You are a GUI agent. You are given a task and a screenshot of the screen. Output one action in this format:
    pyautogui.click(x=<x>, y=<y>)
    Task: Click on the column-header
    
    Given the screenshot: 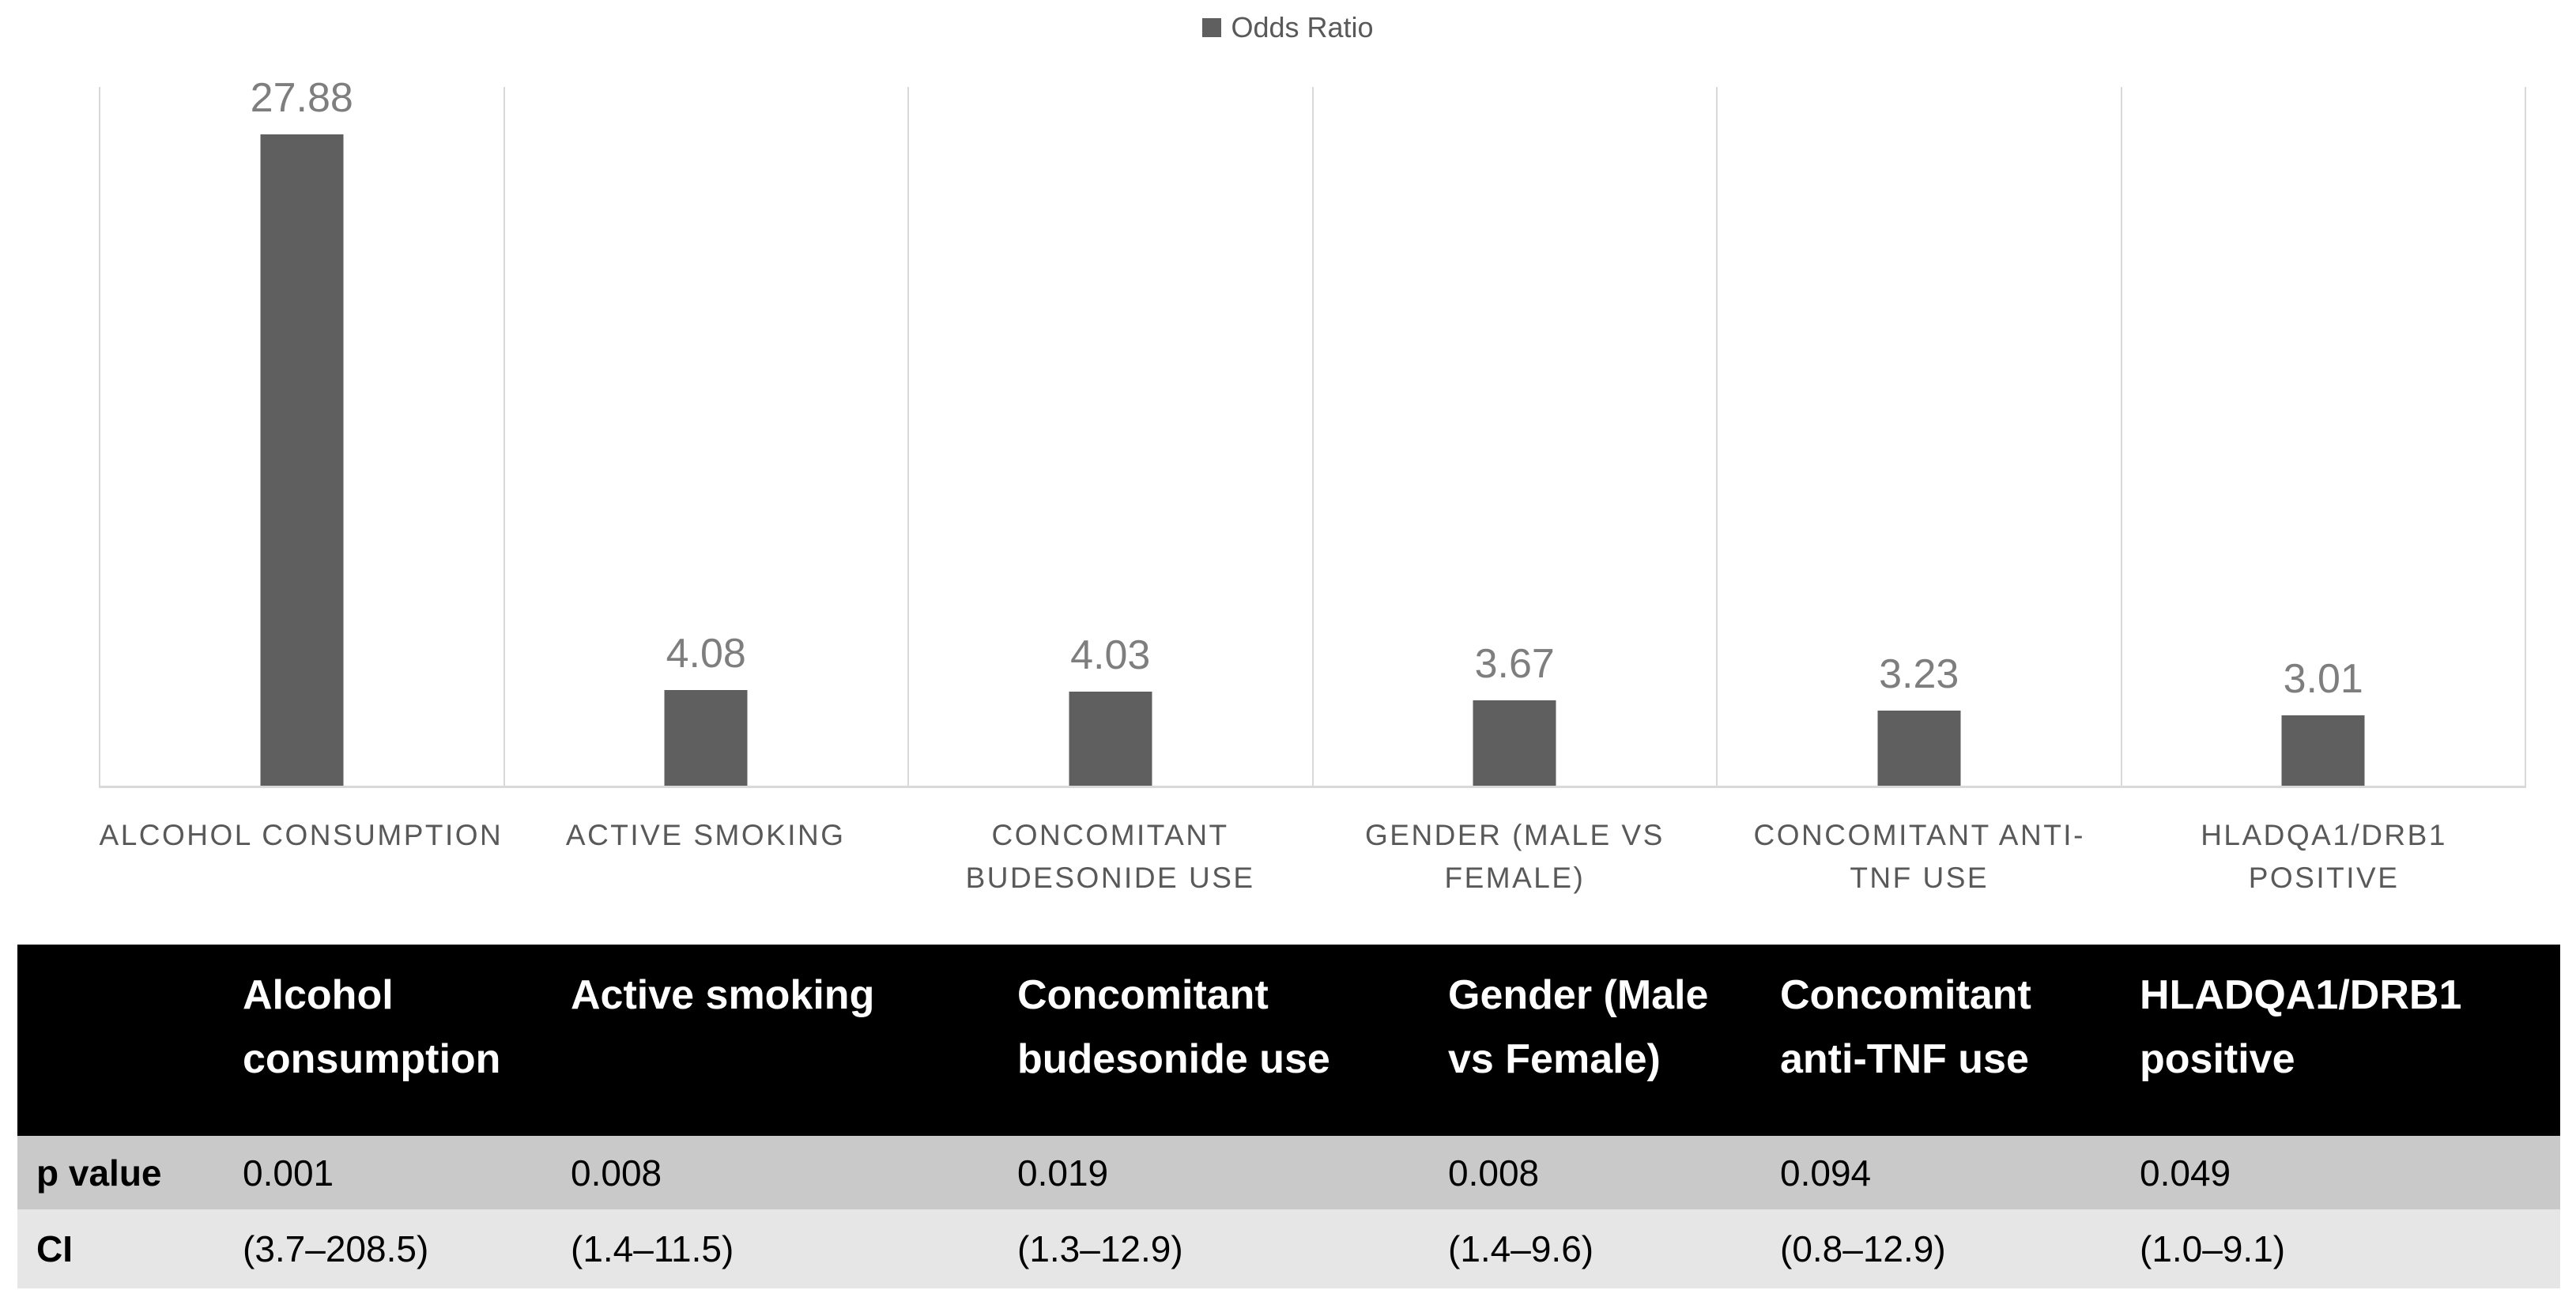 What is the action you would take?
    pyautogui.click(x=126, y=1040)
    